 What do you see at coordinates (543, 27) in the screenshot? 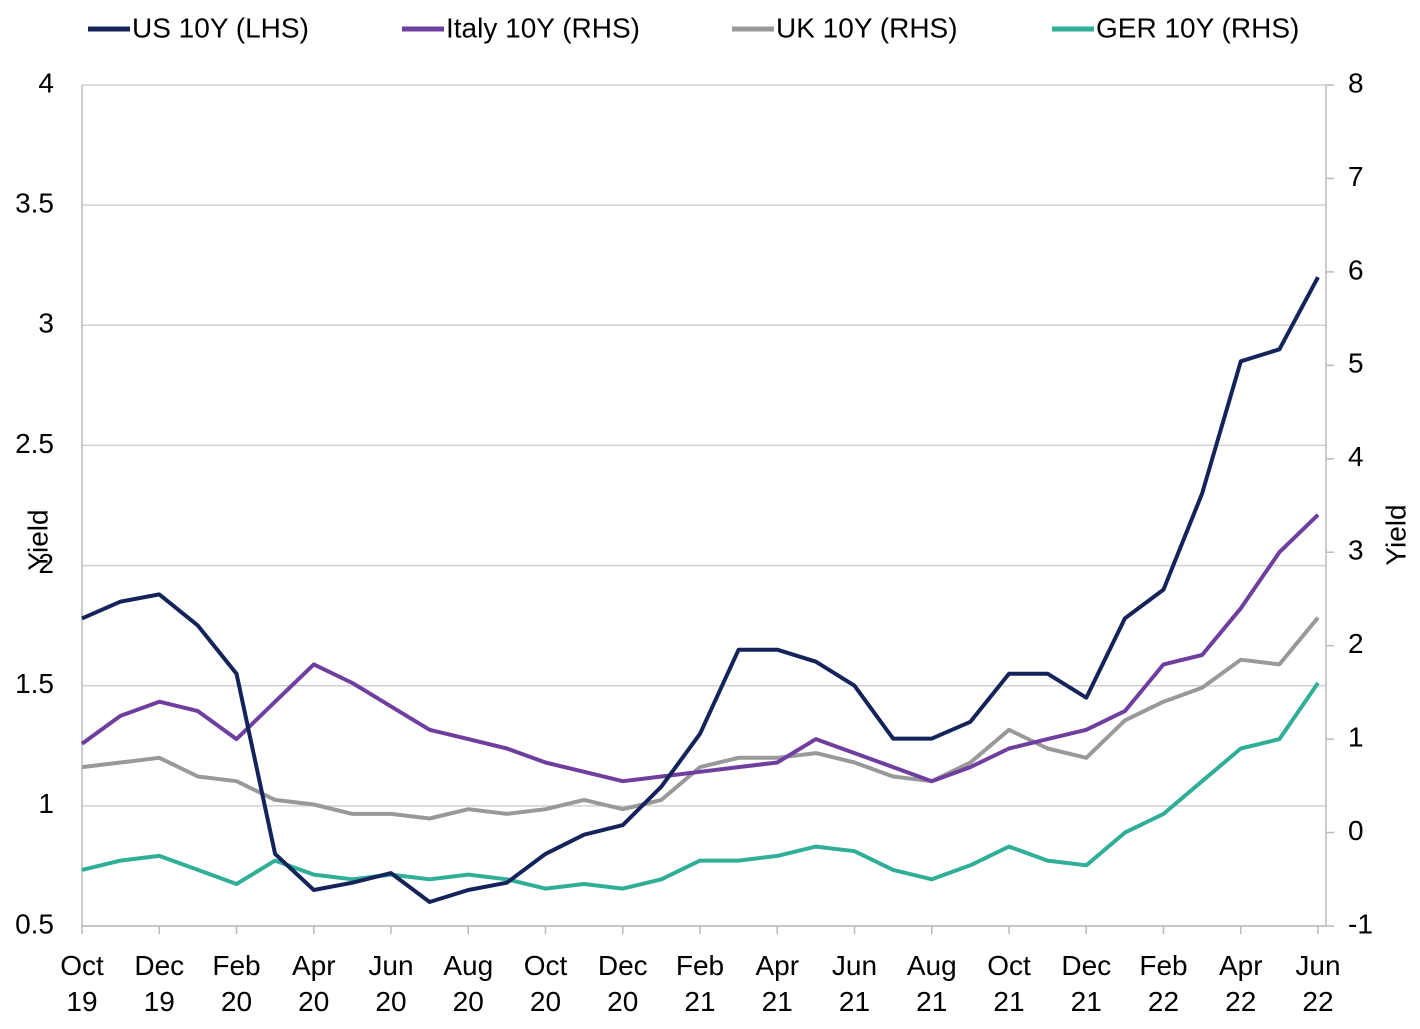
I see `legend-label: Italy 10Y (RHS)` at bounding box center [543, 27].